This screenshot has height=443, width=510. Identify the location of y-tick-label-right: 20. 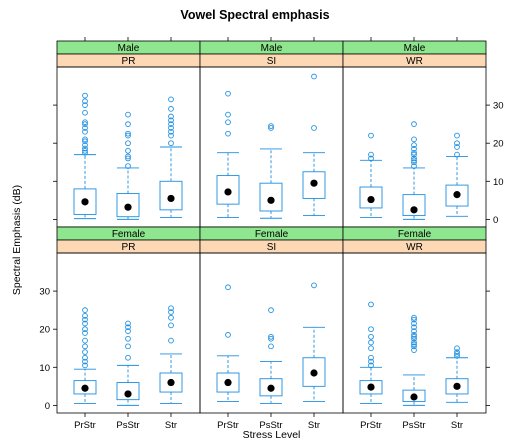
(498, 144).